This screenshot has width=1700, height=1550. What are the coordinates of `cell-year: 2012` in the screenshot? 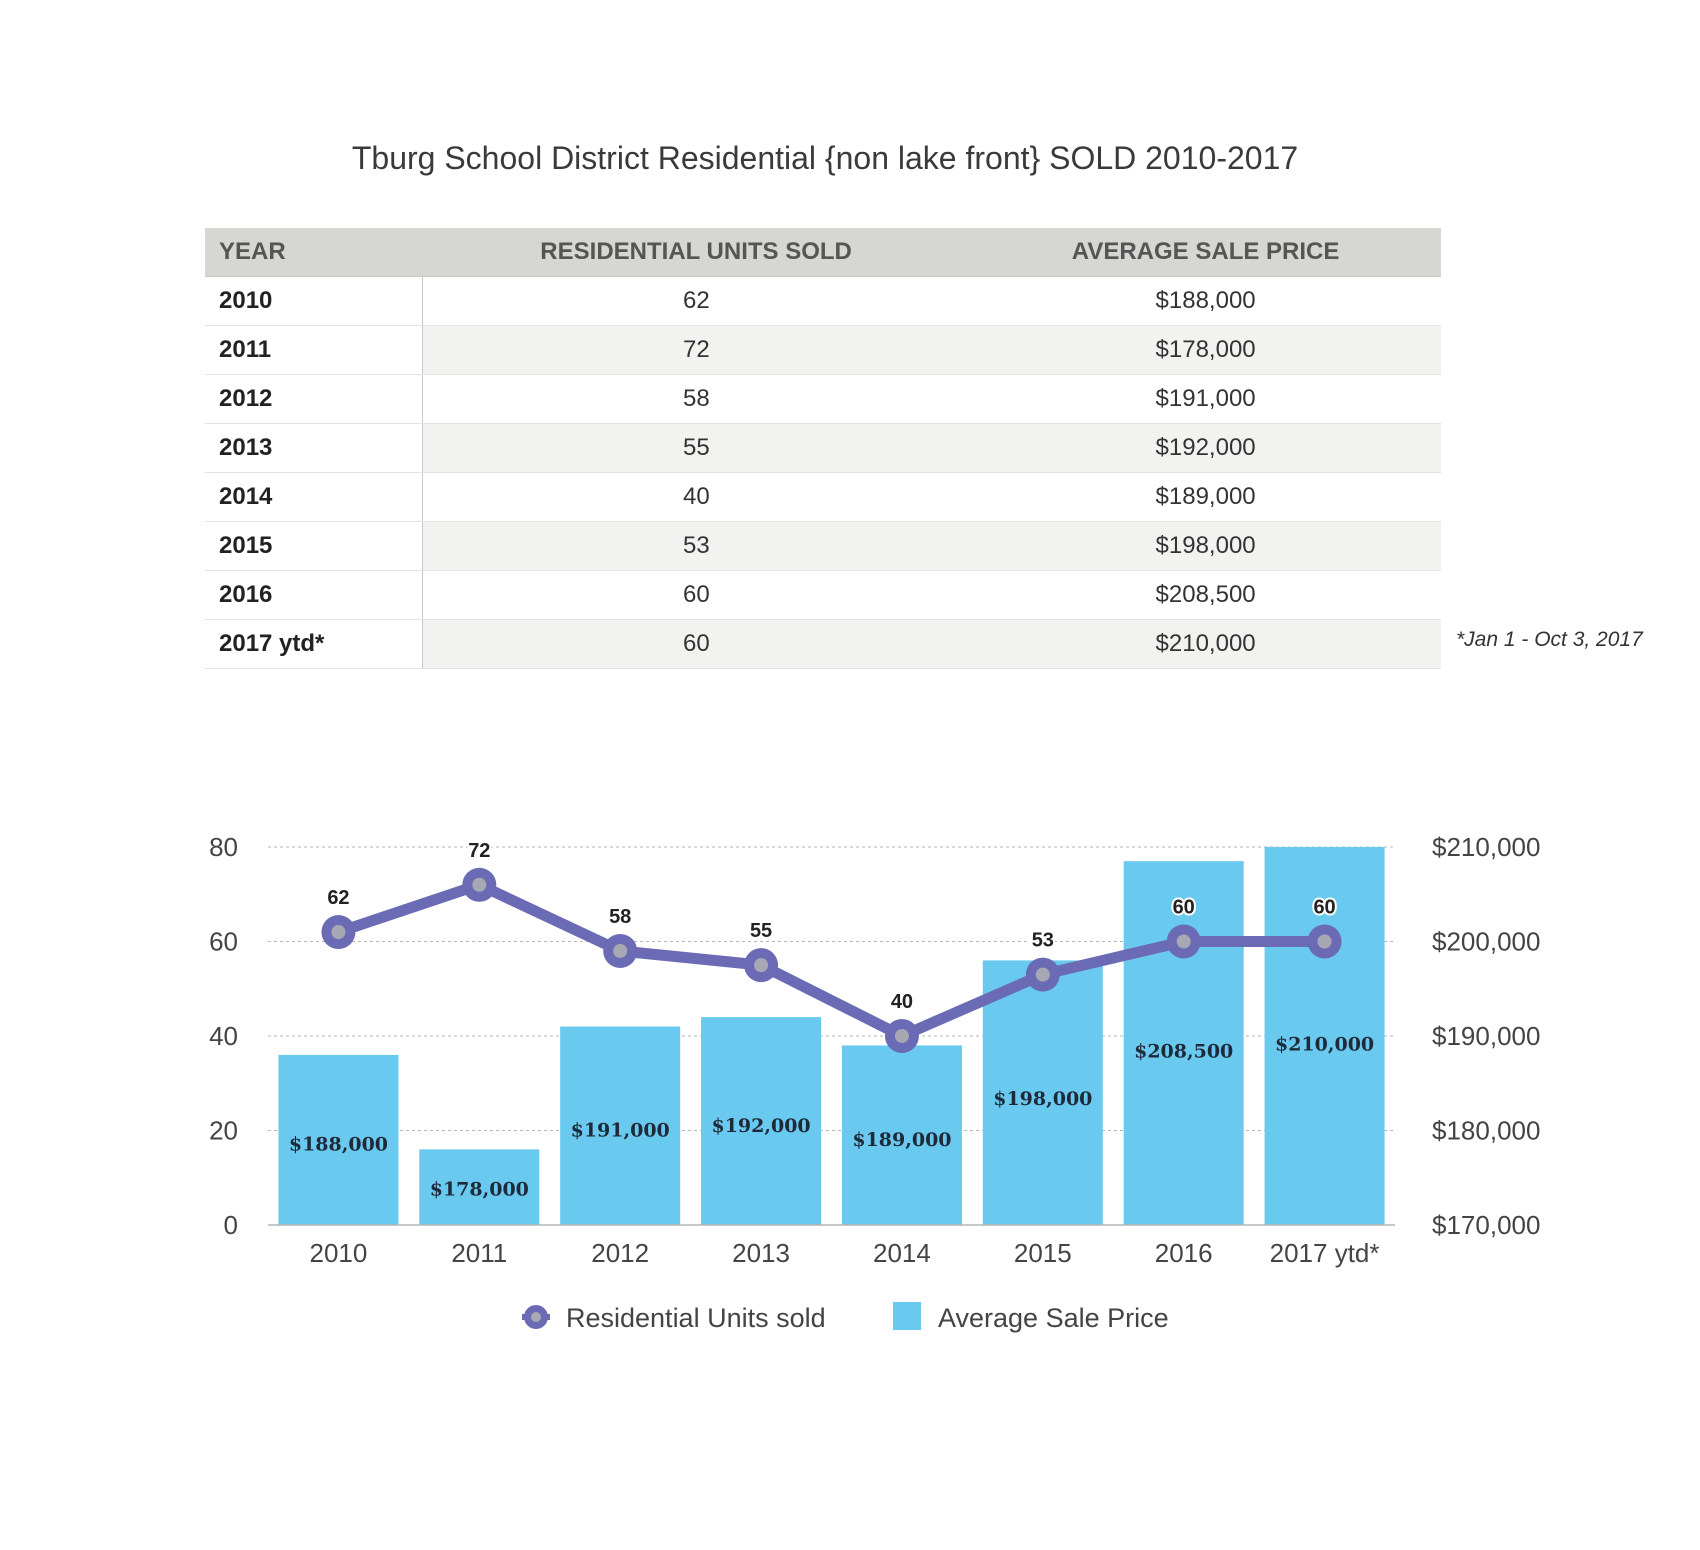 It's located at (314, 399).